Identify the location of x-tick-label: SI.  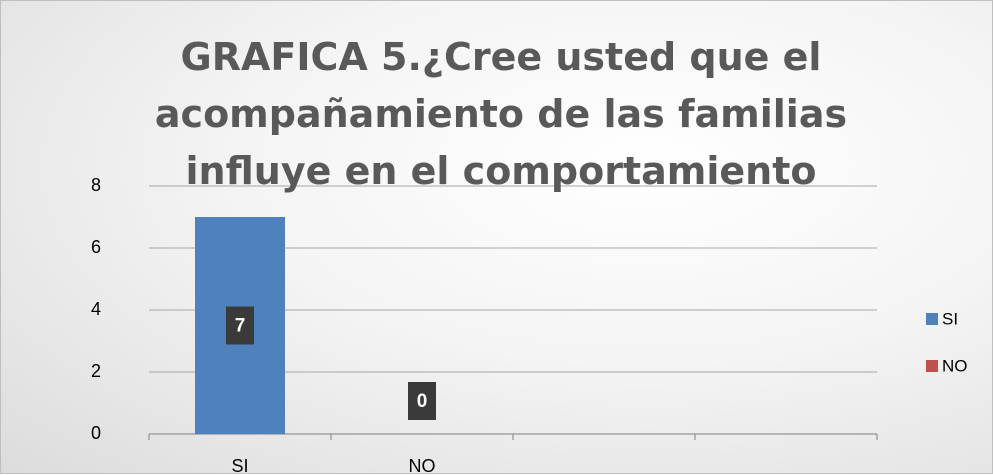
(239, 465).